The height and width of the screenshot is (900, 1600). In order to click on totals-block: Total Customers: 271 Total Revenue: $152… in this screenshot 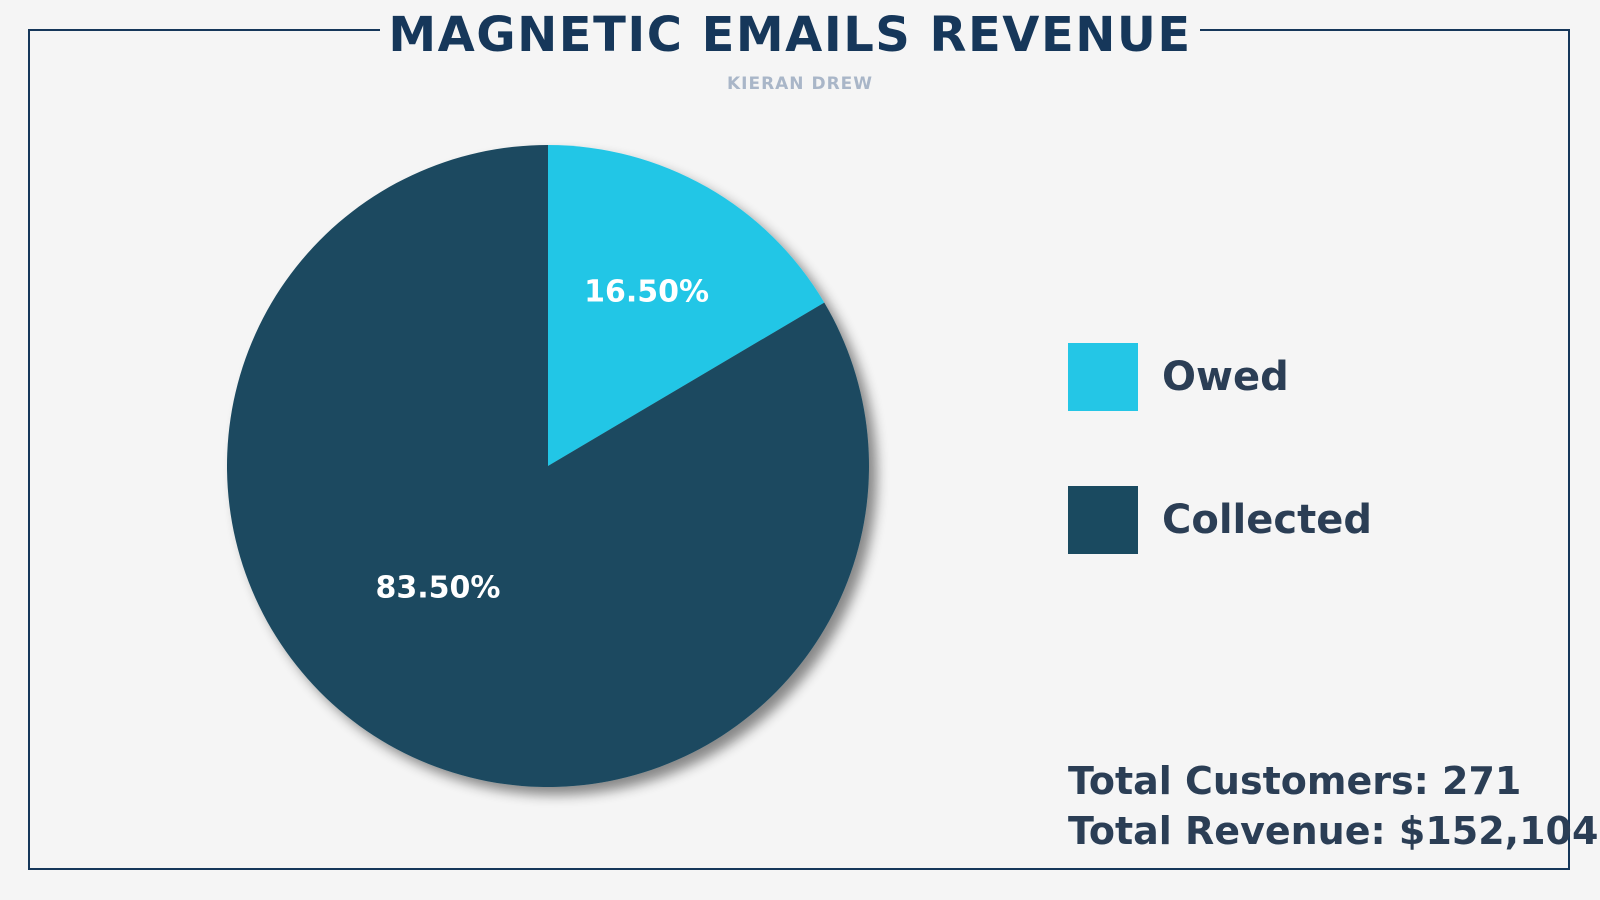, I will do `click(1333, 806)`.